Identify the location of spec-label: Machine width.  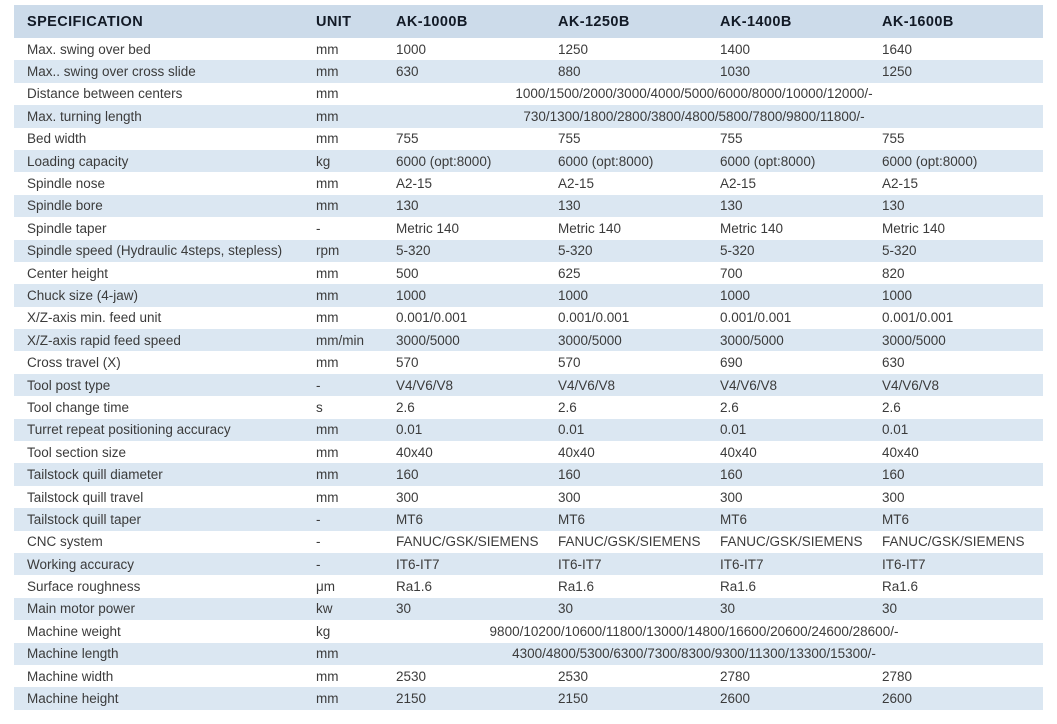
(70, 676).